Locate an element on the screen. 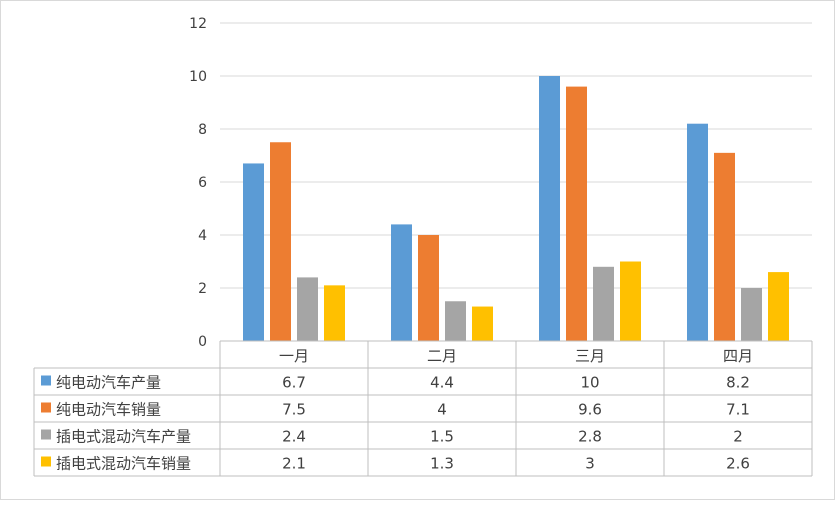  data-value: 2.8 is located at coordinates (590, 437).